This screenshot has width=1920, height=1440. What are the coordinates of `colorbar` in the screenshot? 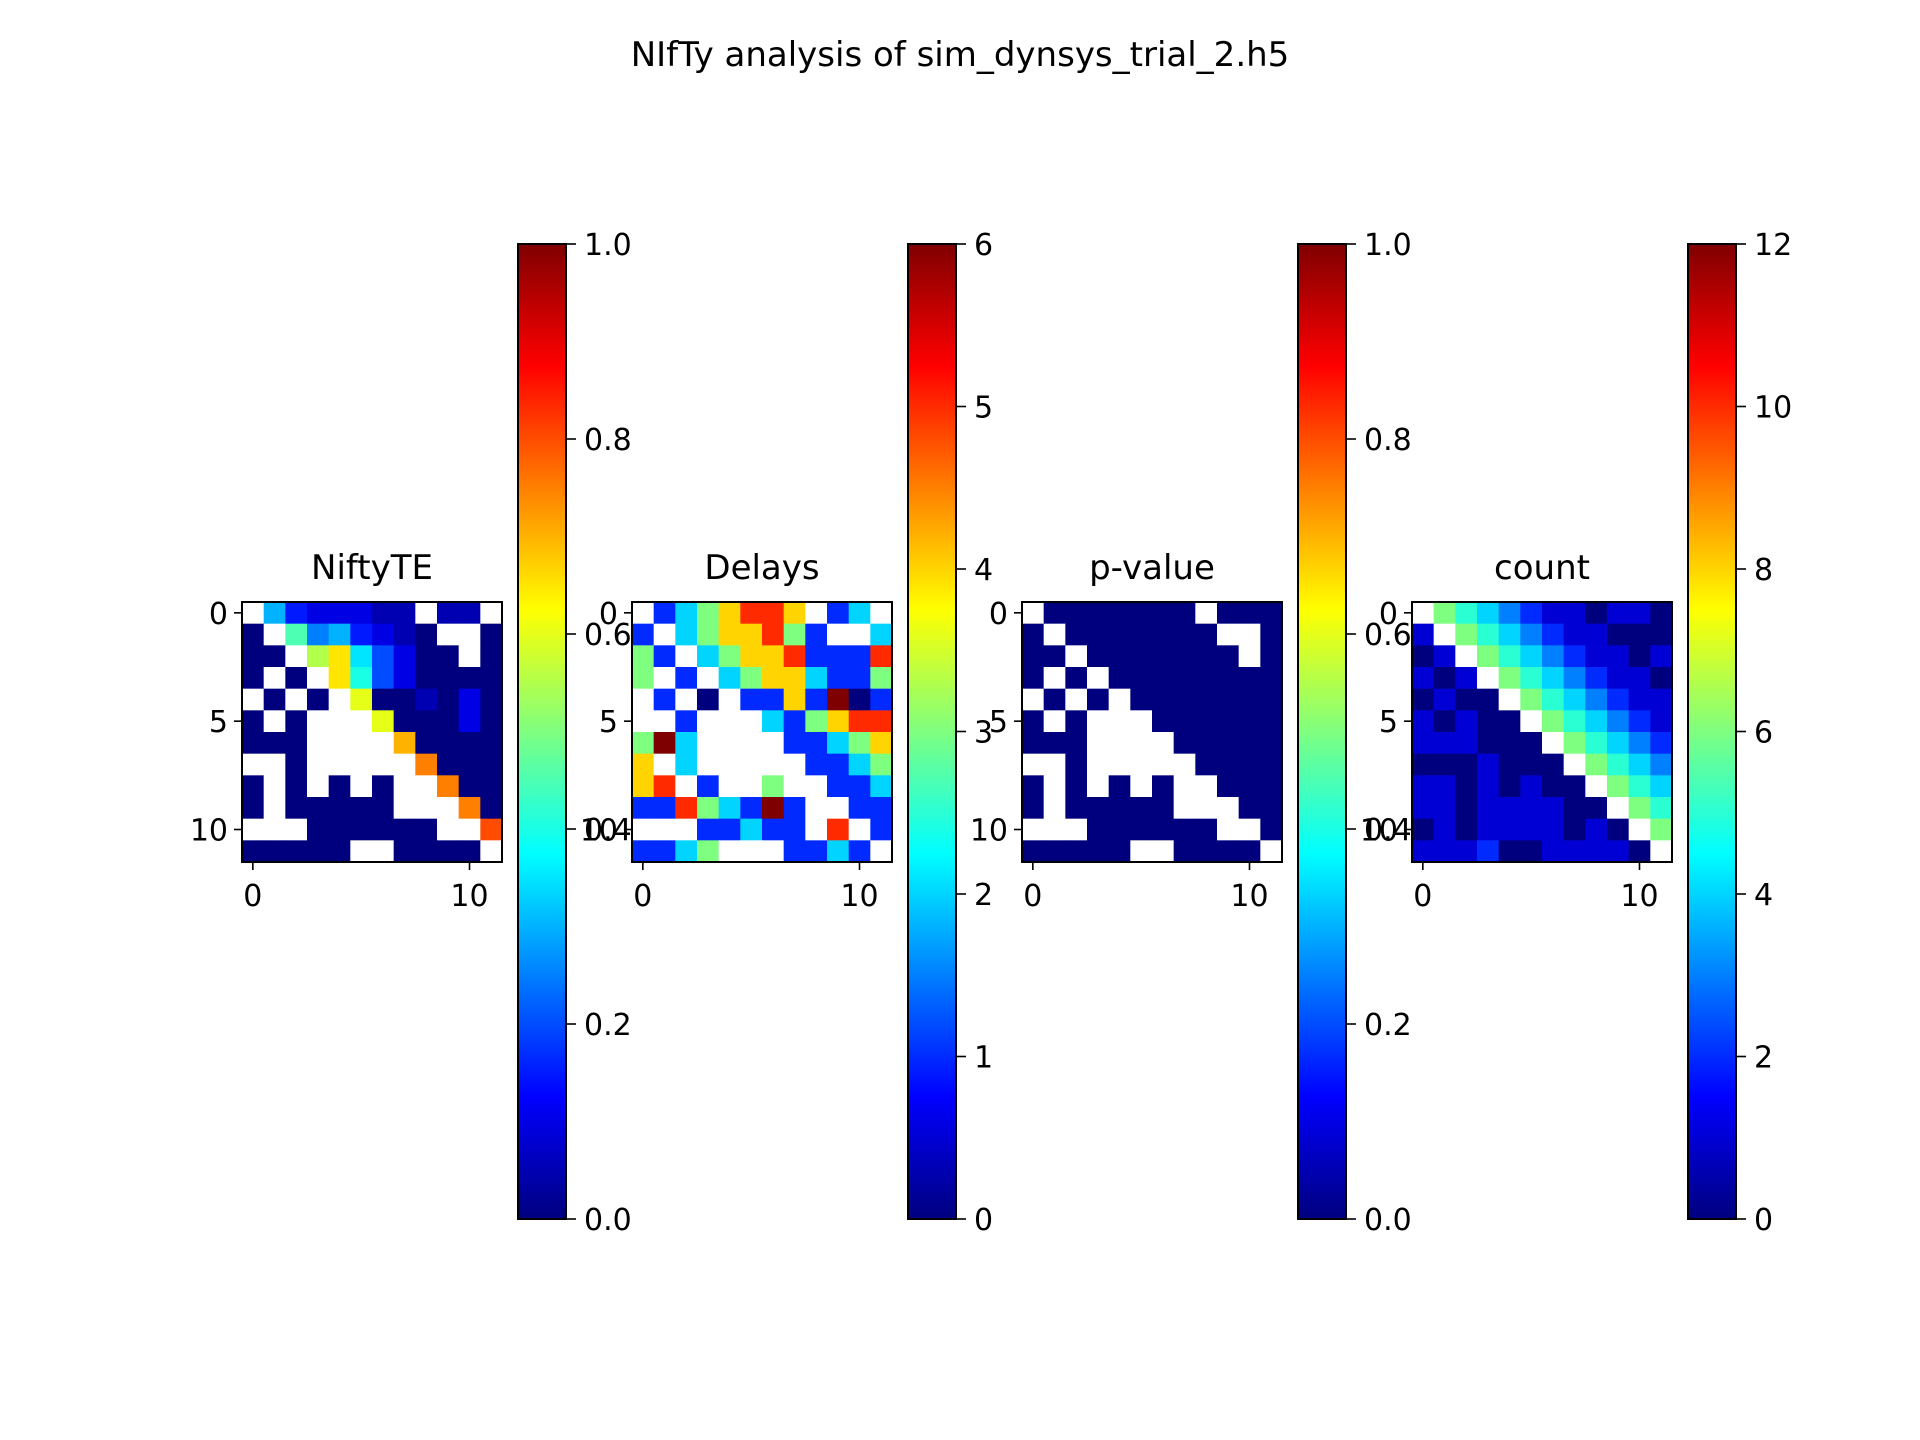 It's located at (1712, 731).